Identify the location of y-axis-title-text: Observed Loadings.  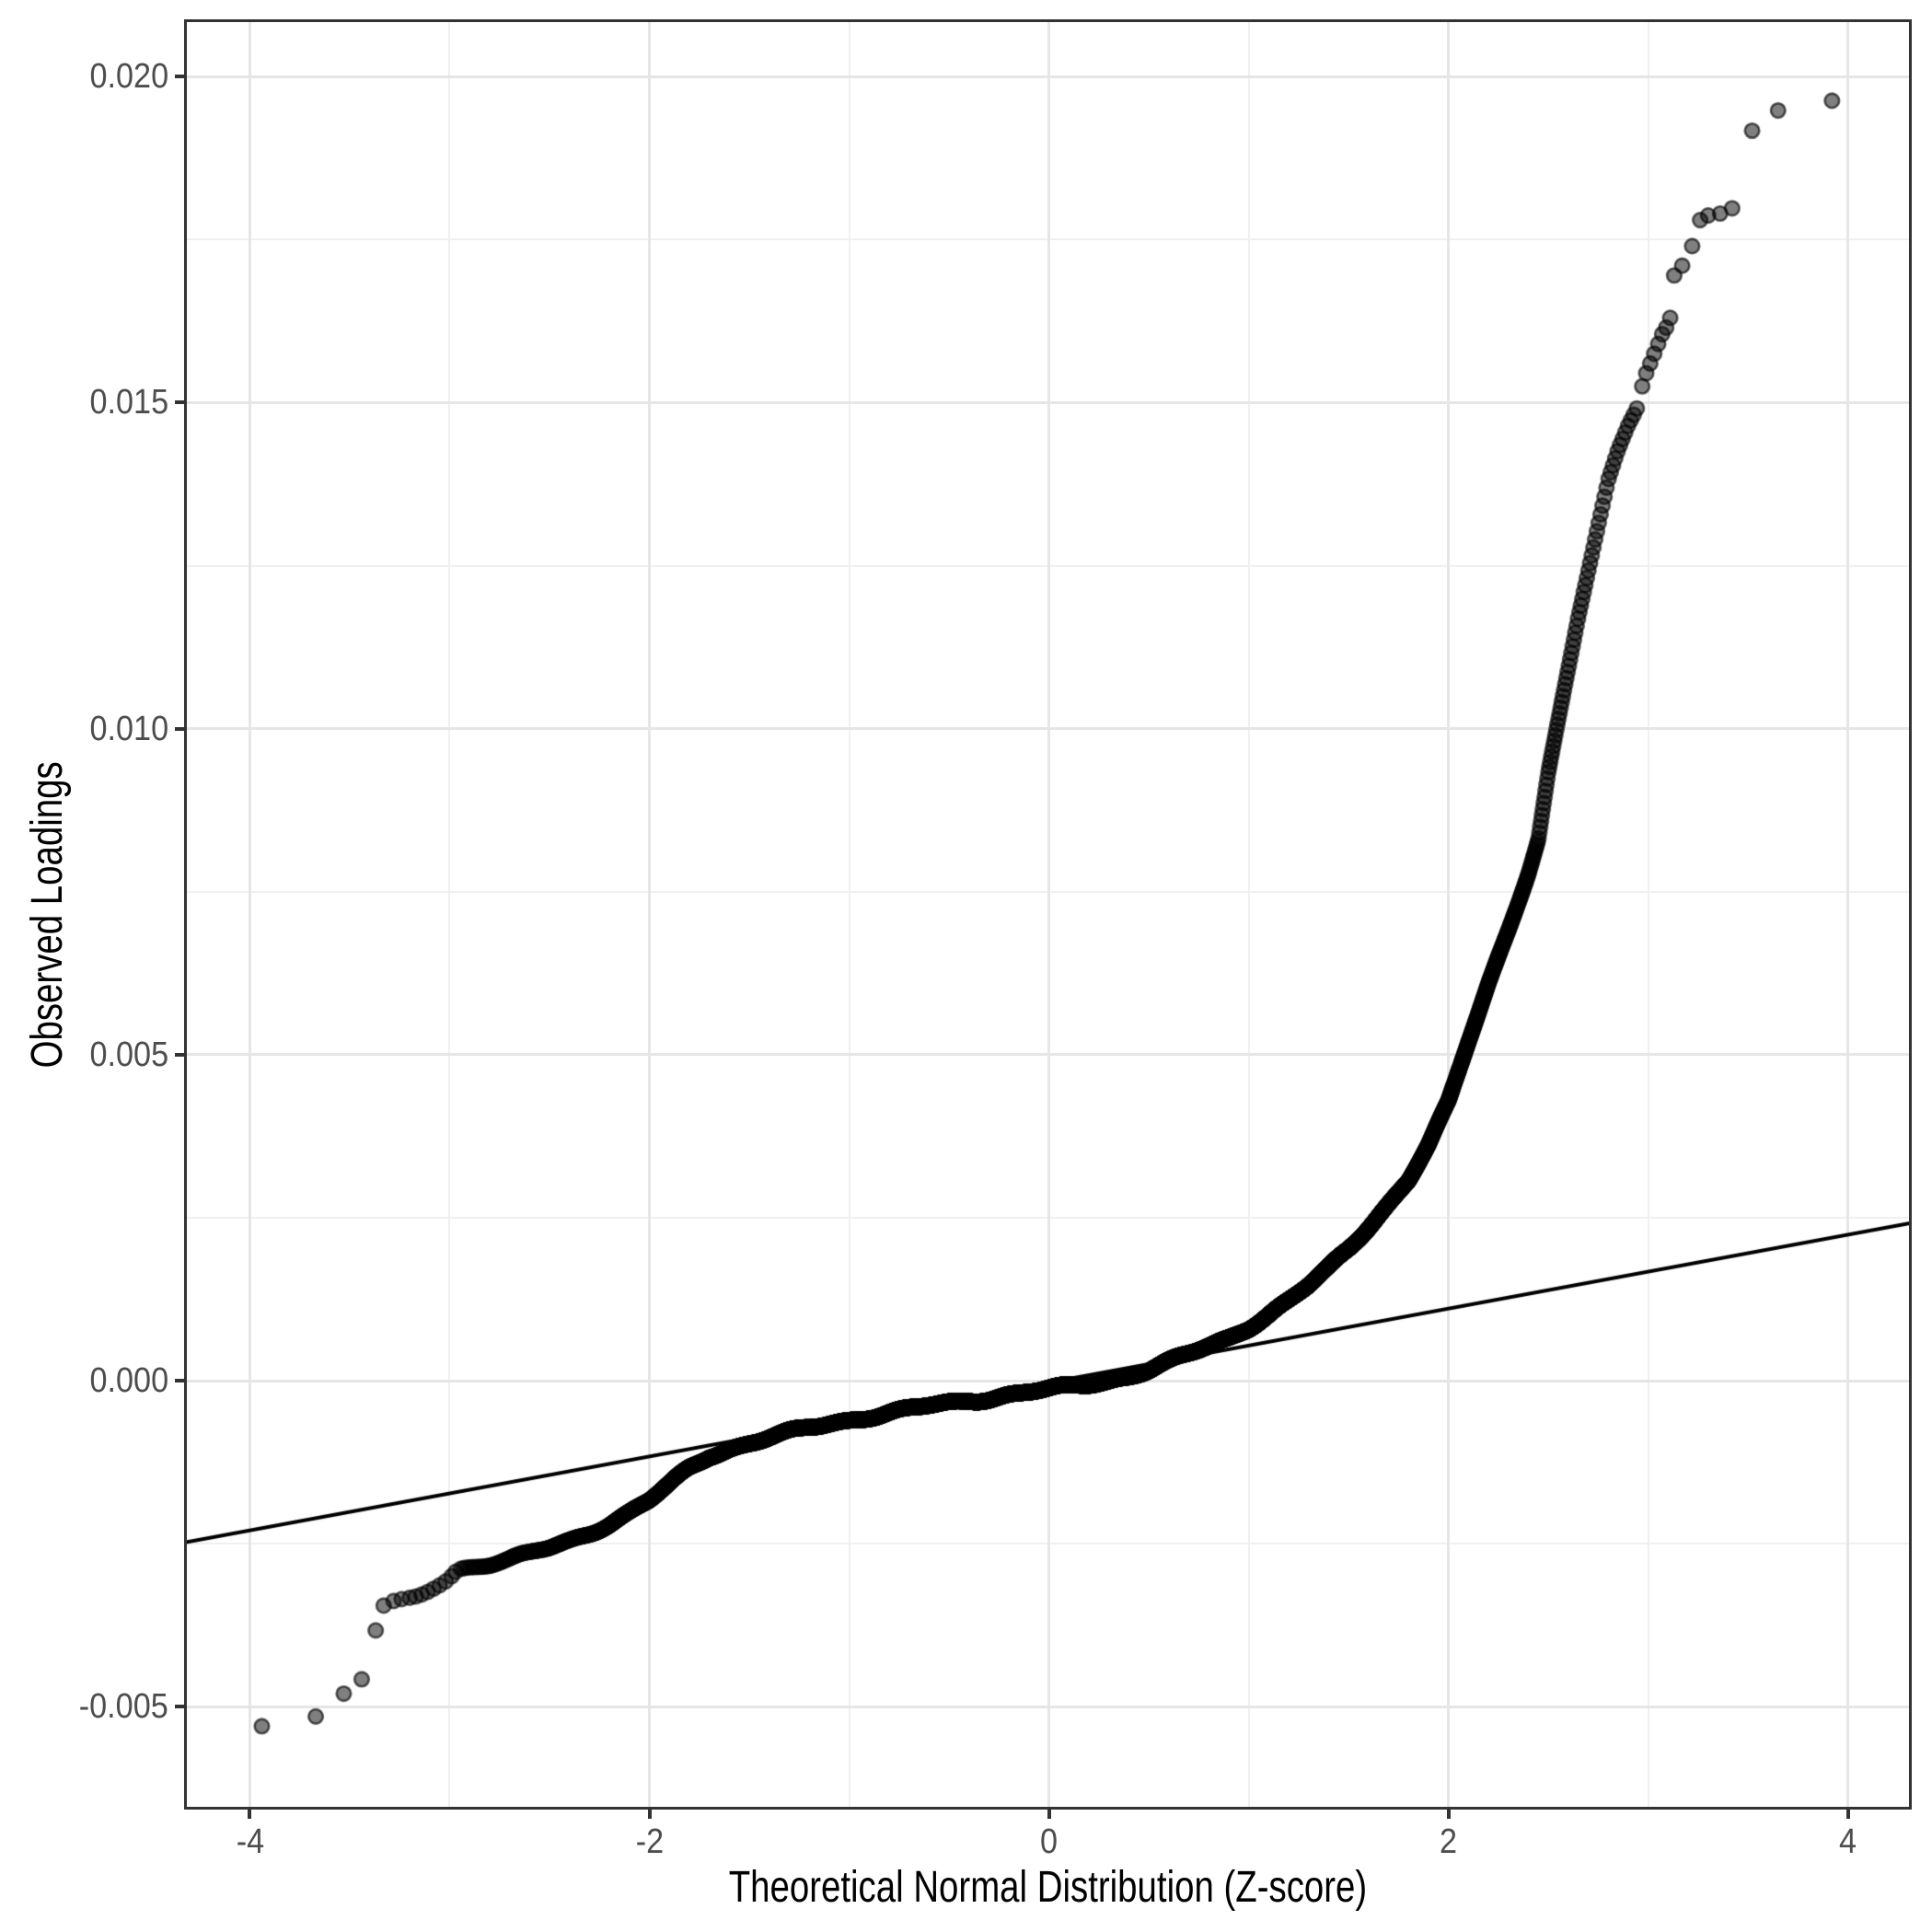
(48, 915).